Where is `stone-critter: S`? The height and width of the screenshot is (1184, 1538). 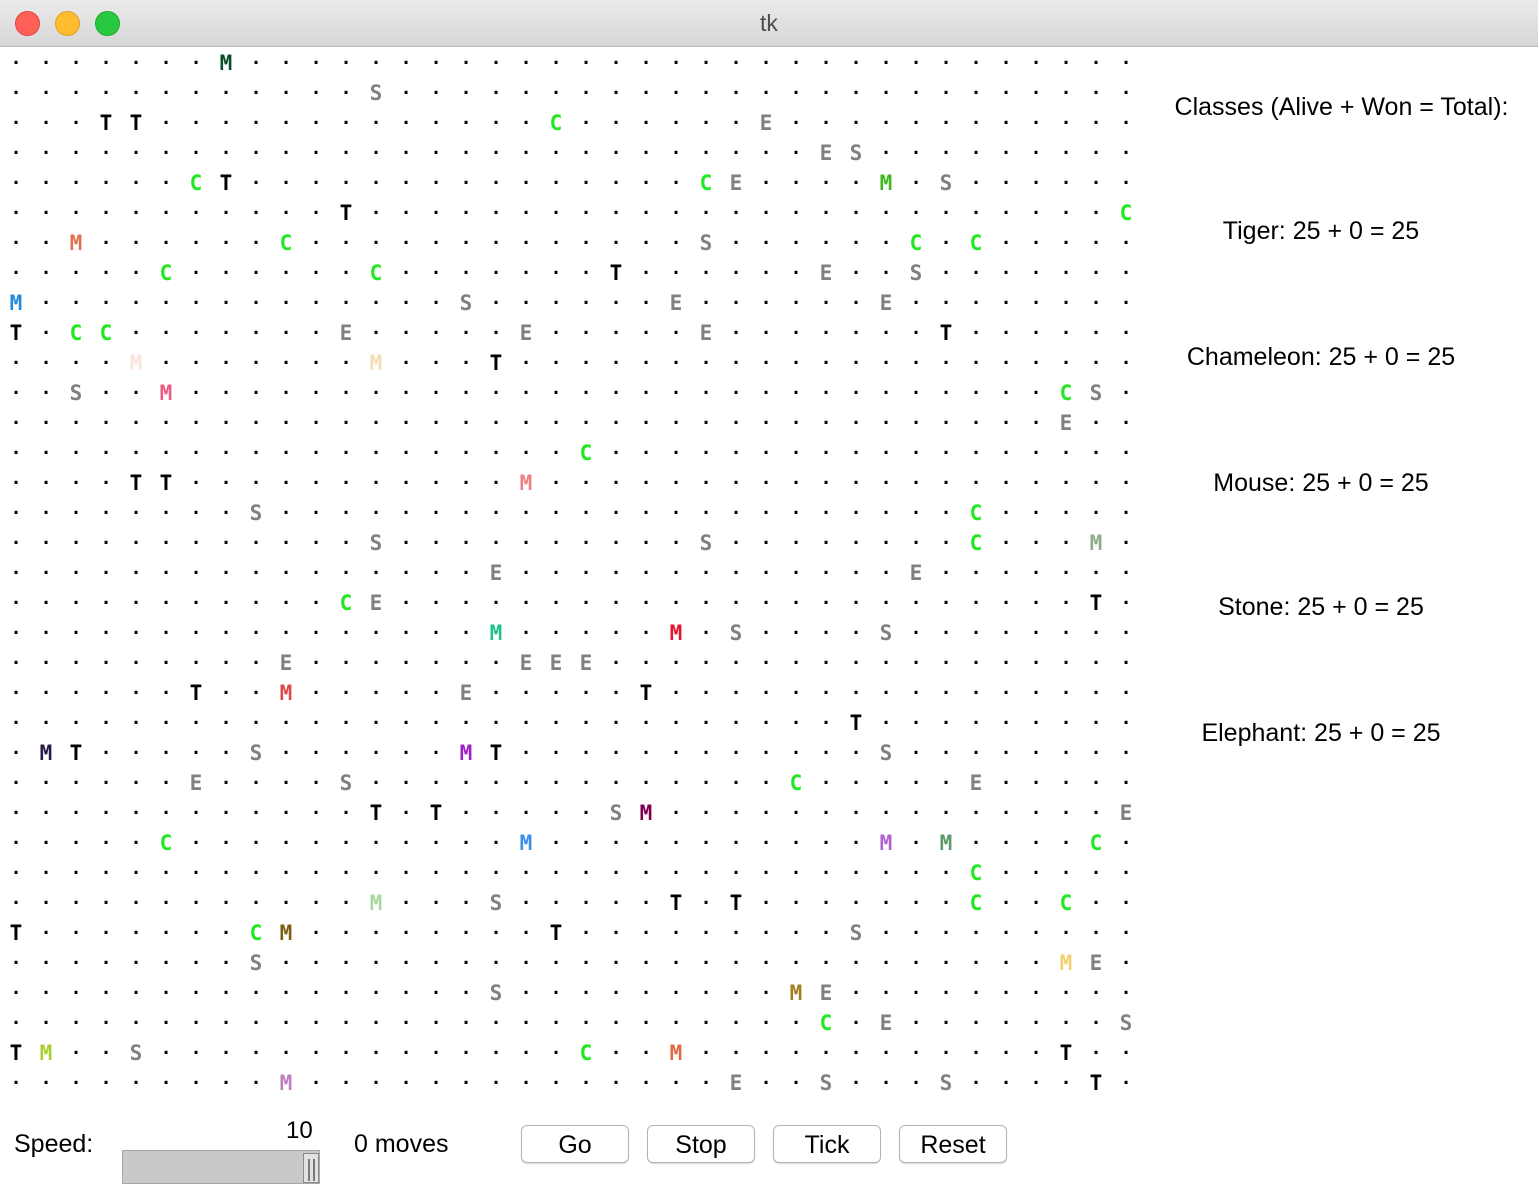
stone-critter: S is located at coordinates (496, 993).